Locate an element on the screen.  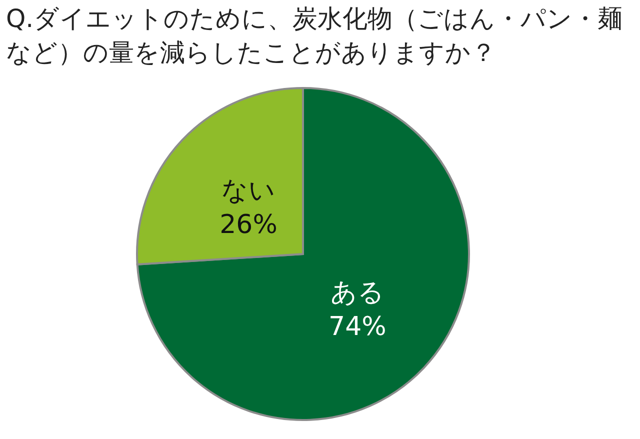
slice-label: ない is located at coordinates (249, 191).